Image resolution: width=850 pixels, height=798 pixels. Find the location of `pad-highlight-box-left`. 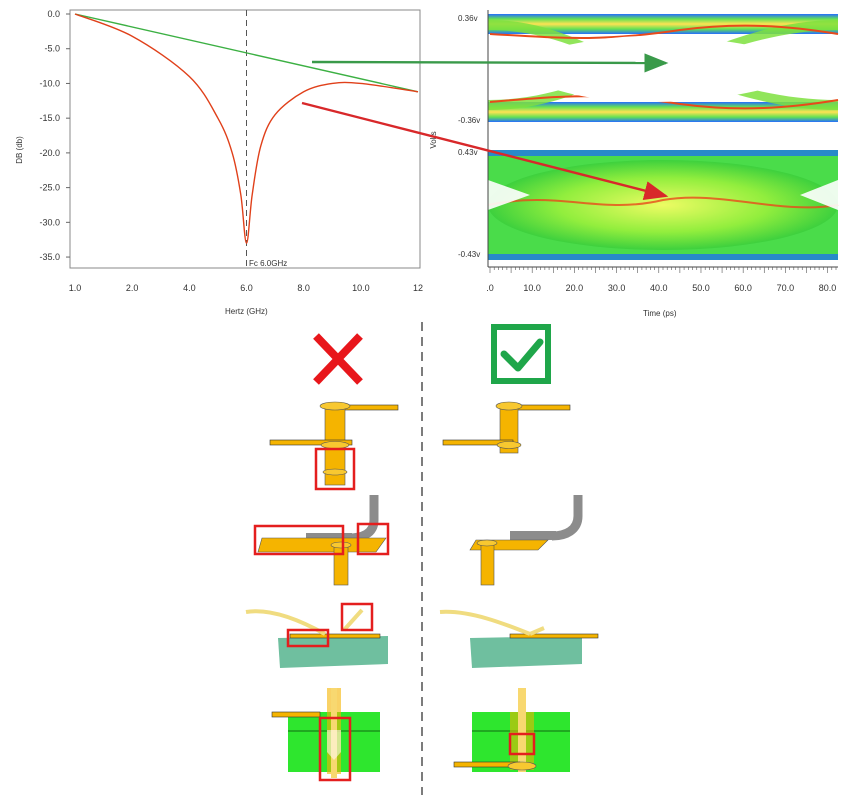

pad-highlight-box-left is located at coordinates (299, 540).